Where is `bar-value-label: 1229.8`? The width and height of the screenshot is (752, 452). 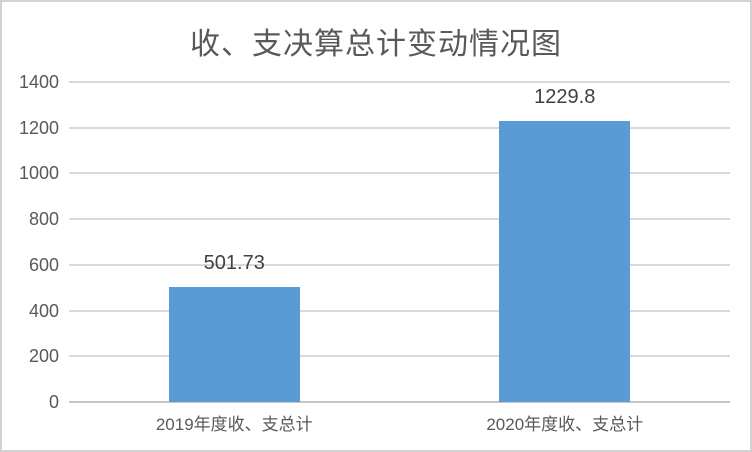
bar-value-label: 1229.8 is located at coordinates (565, 96).